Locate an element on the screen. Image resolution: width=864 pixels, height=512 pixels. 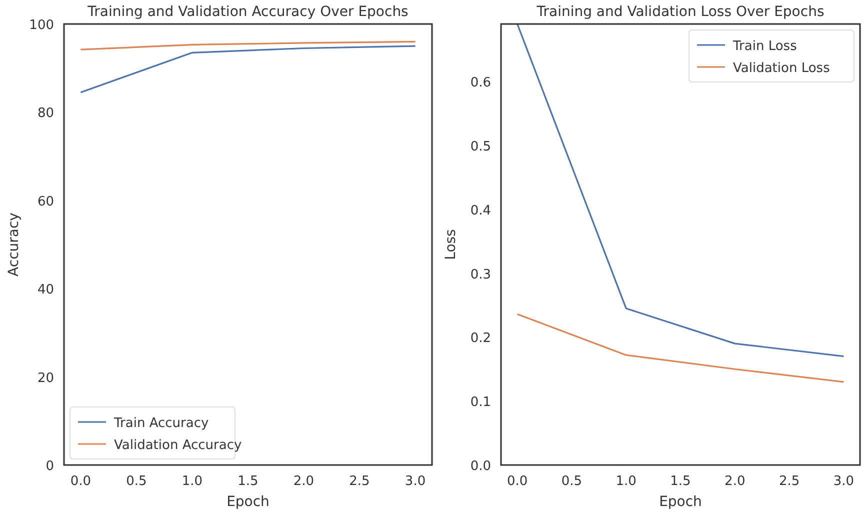
chart-title: Training and Validation Accuracy Over Epochs is located at coordinates (247, 12).